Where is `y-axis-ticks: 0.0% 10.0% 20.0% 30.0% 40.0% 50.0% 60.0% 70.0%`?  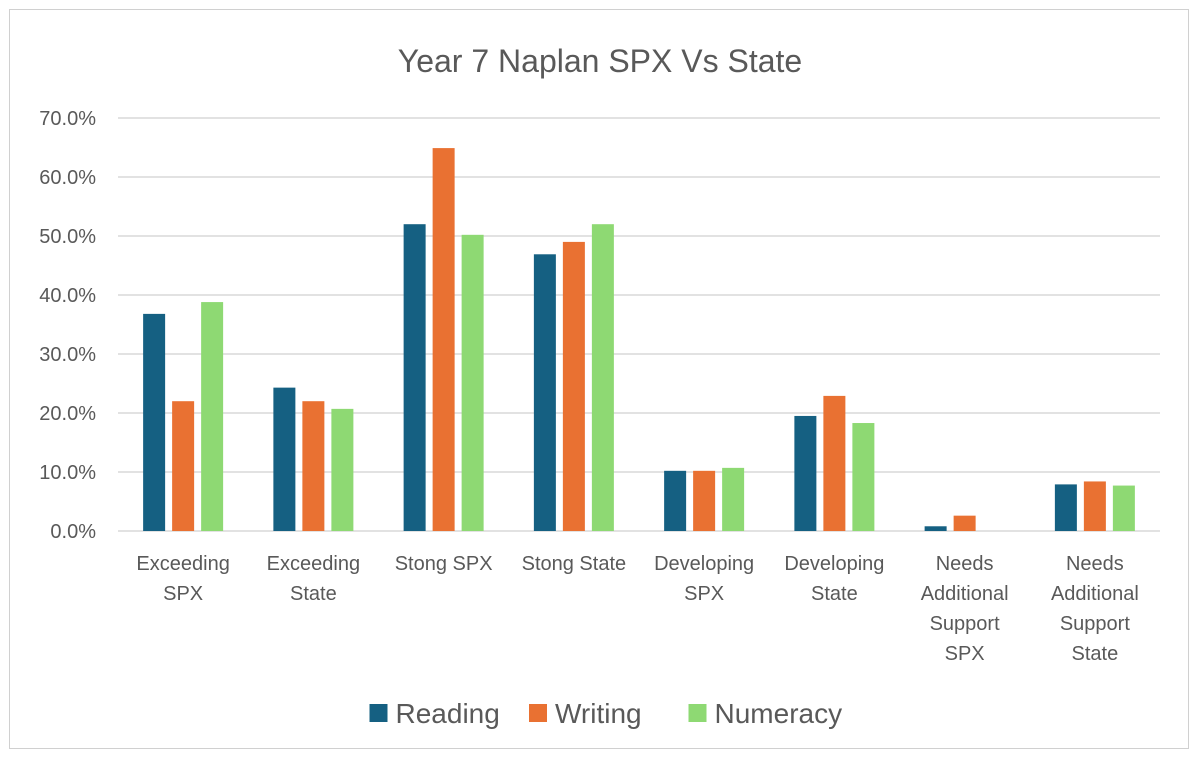
y-axis-ticks: 0.0% 10.0% 20.0% 30.0% 40.0% 50.0% 60.0% 70.0% is located at coordinates (67, 325).